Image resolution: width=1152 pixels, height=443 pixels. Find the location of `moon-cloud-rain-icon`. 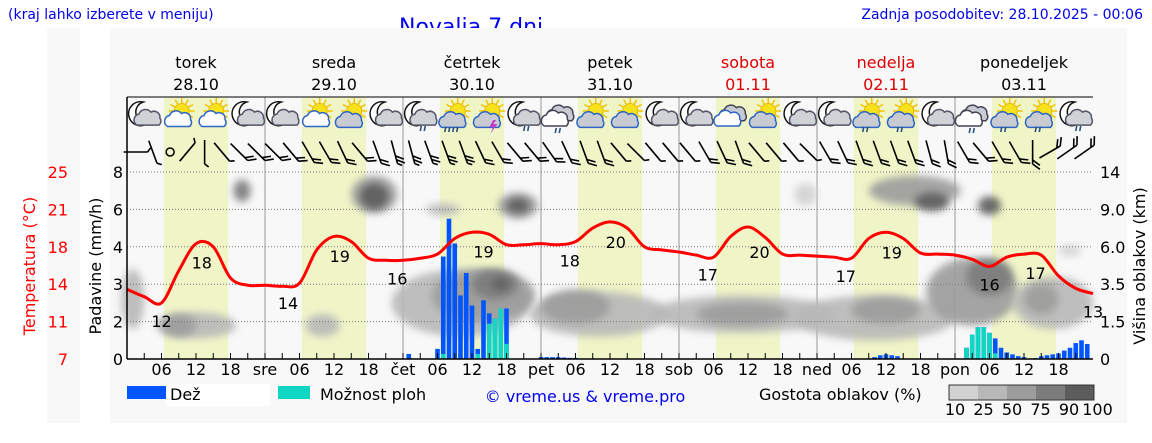

moon-cloud-rain-icon is located at coordinates (420, 116).